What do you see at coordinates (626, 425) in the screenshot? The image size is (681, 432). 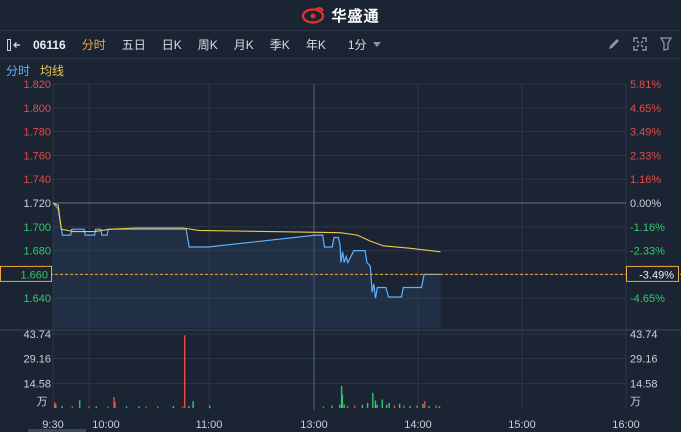 I see `time-tick-label: 16:00` at bounding box center [626, 425].